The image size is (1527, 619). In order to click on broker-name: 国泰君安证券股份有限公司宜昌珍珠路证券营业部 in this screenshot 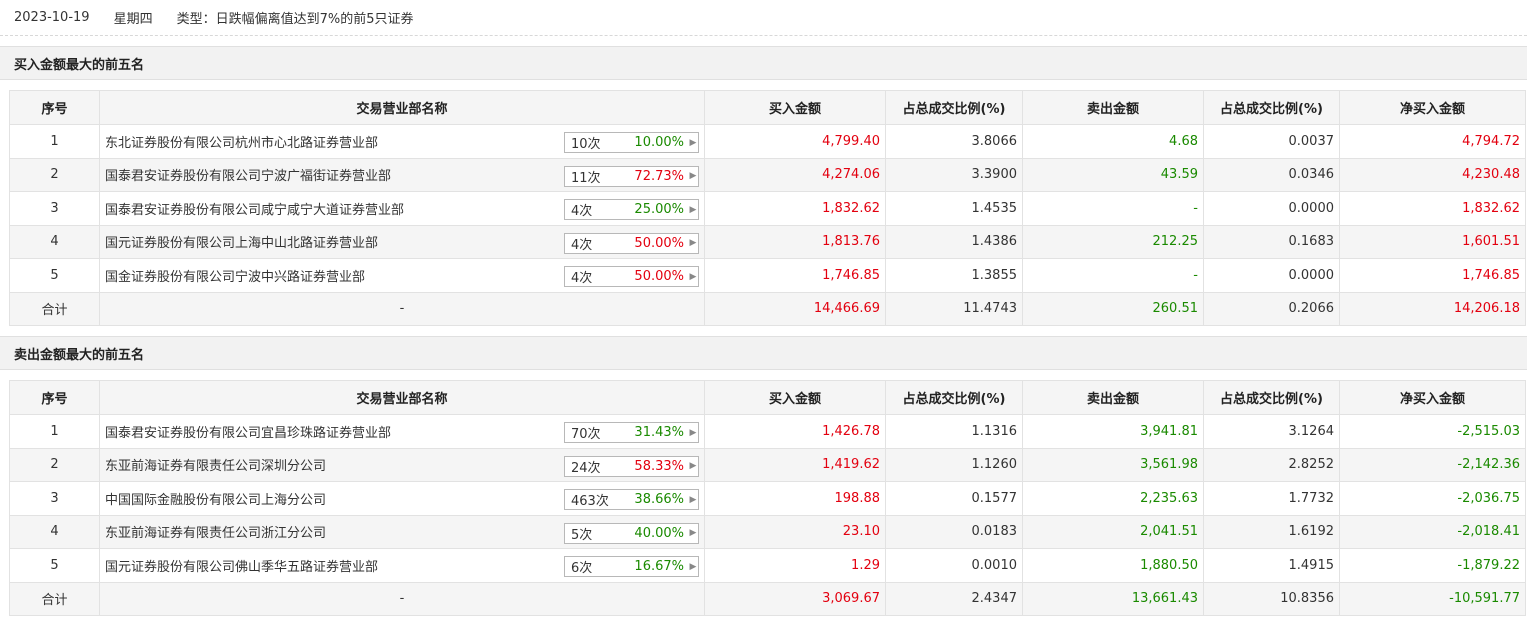, I will do `click(248, 433)`.